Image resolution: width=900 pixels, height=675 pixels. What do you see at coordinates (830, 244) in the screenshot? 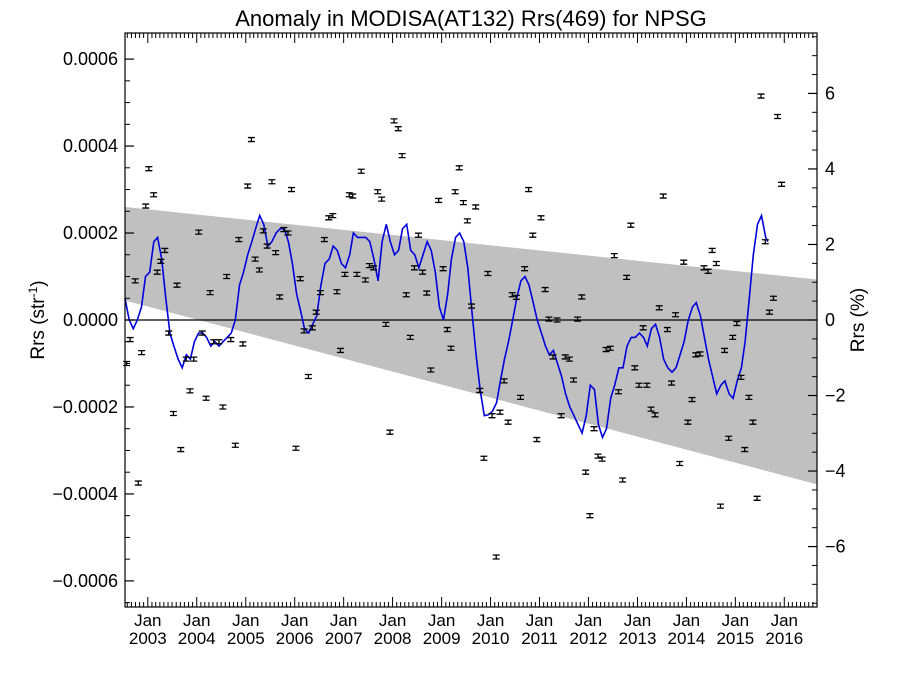
I see `y2-tick-label: 2` at bounding box center [830, 244].